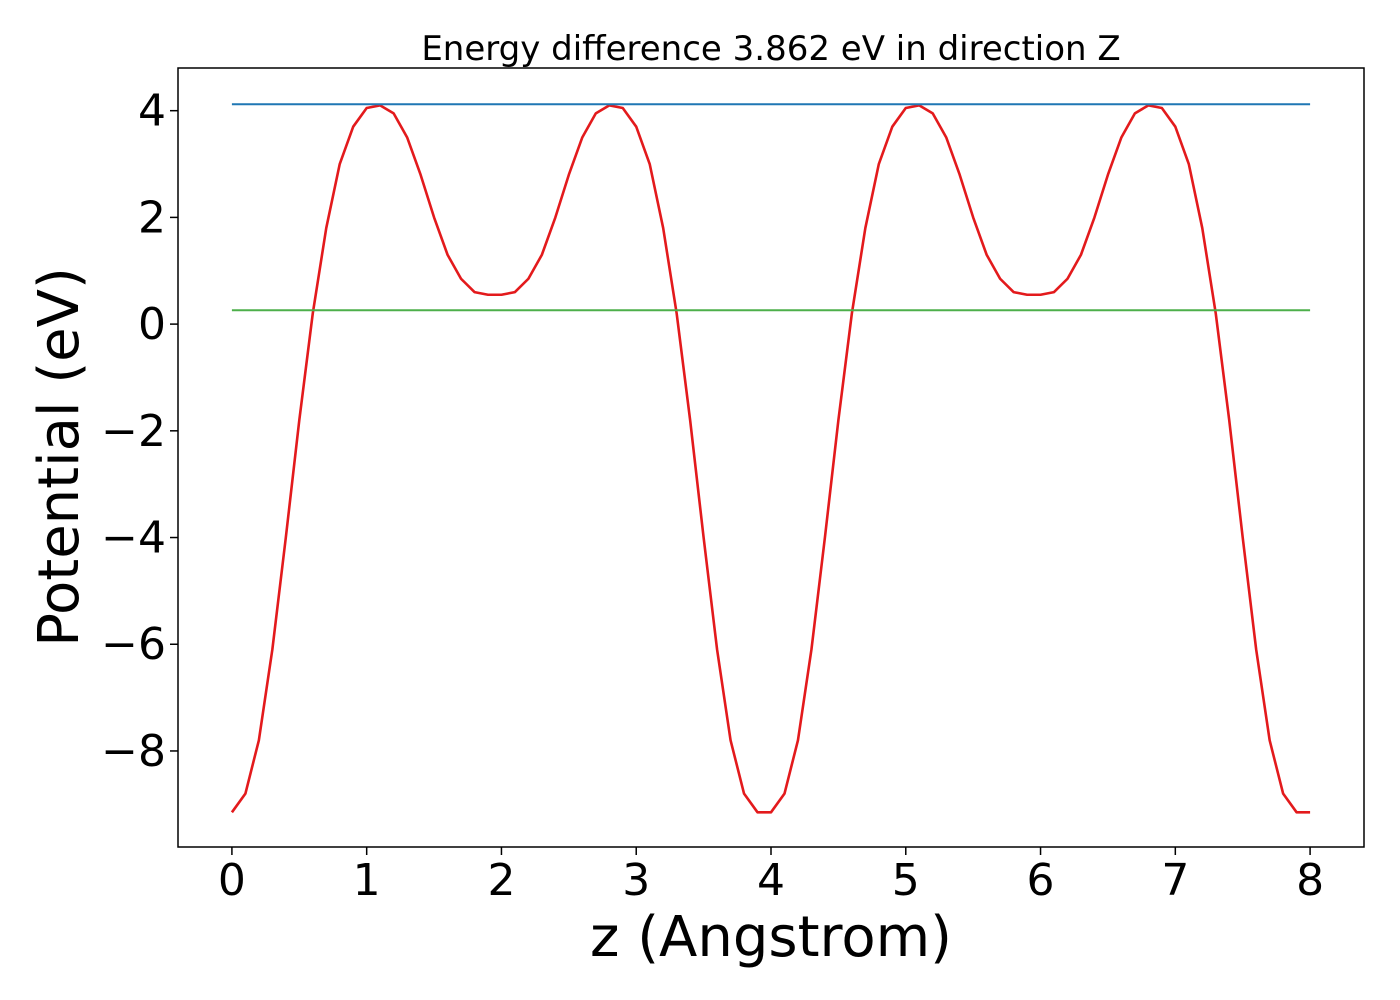  What do you see at coordinates (771, 880) in the screenshot?
I see `x-tick-label: 4` at bounding box center [771, 880].